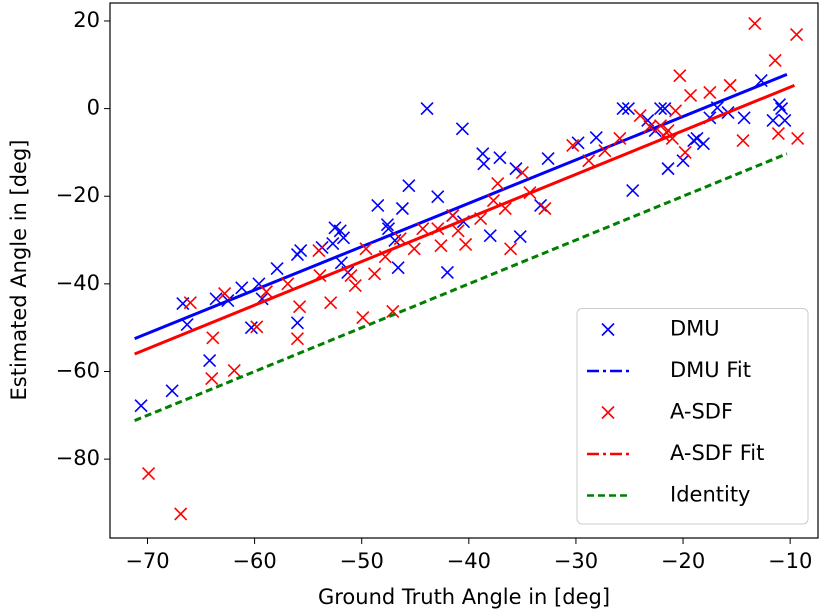 Image resolution: width=831 pixels, height=615 pixels. I want to click on x-tick-label: −30, so click(576, 561).